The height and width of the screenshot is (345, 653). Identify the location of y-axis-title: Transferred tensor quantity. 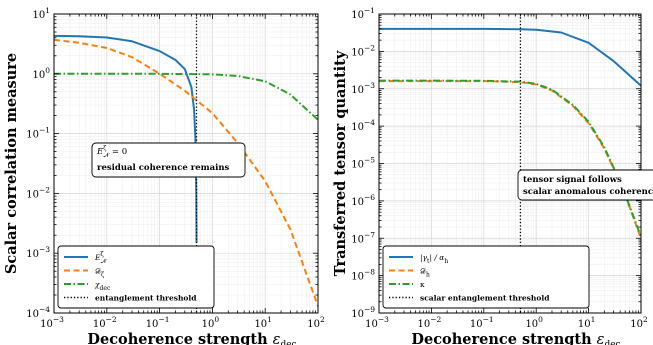
(340, 163).